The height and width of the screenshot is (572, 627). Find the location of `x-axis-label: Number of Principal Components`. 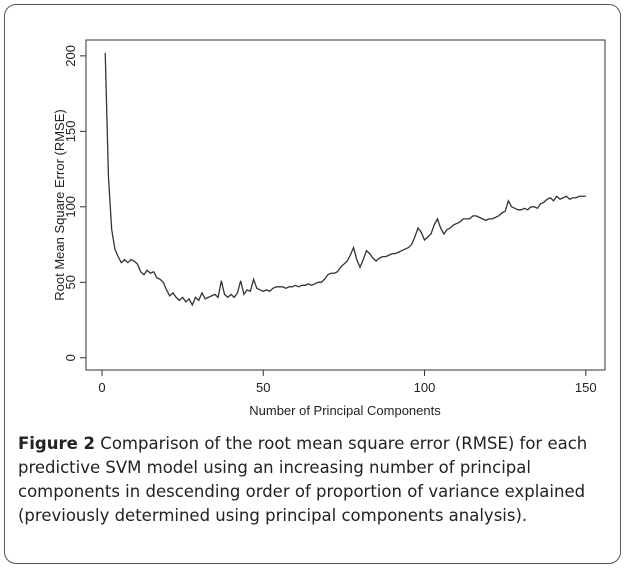

x-axis-label: Number of Principal Components is located at coordinates (345, 410).